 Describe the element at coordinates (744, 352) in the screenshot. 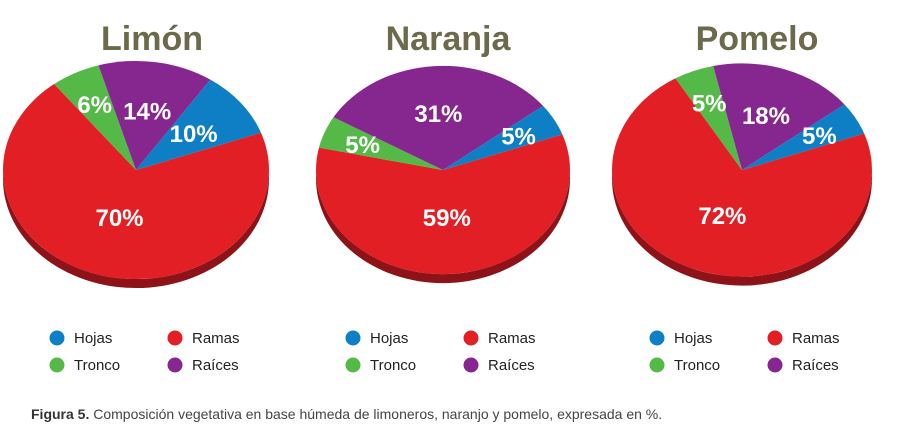

I see `legend-pomelo: Hojas Ramas Tronco Raíces` at that location.